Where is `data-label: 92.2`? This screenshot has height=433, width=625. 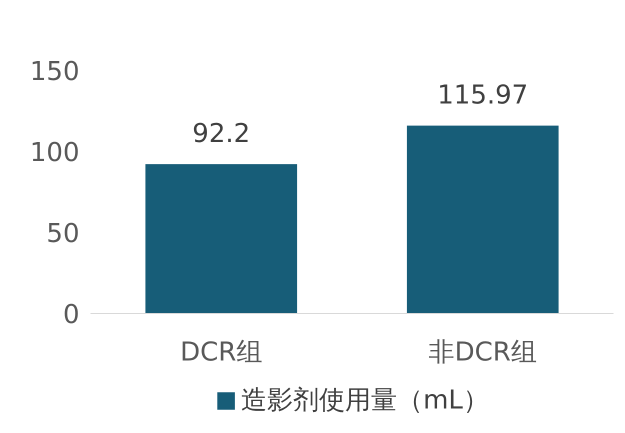 data-label: 92.2 is located at coordinates (221, 134).